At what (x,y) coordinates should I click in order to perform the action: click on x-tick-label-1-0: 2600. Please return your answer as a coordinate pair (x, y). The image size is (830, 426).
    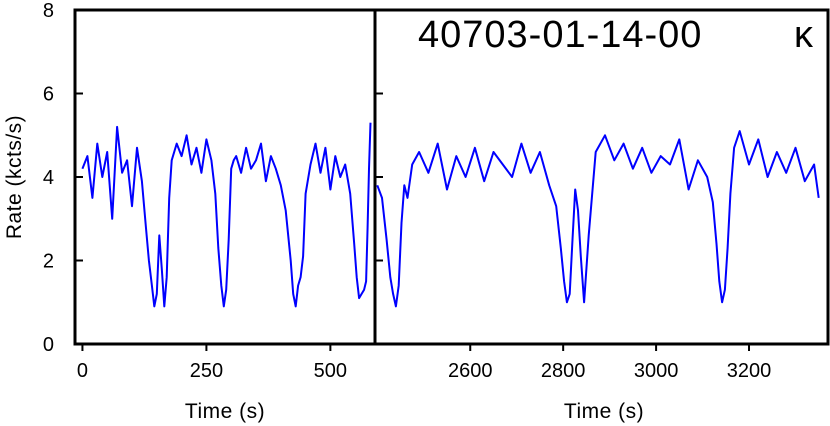
    Looking at the image, I should click on (470, 371).